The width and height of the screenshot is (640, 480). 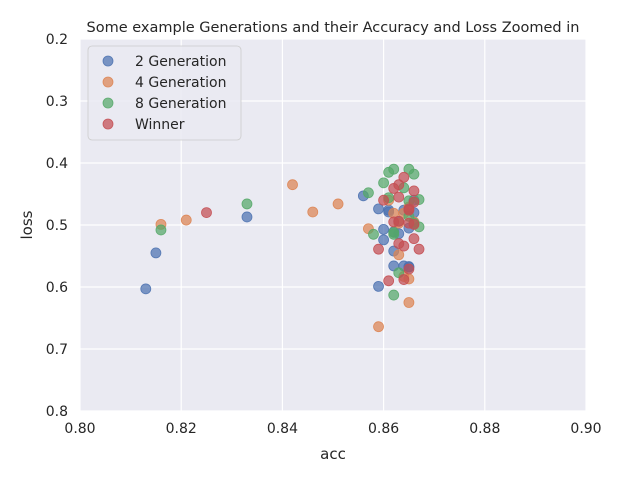 What do you see at coordinates (57, 412) in the screenshot?
I see `y-tick-label: 0.8` at bounding box center [57, 412].